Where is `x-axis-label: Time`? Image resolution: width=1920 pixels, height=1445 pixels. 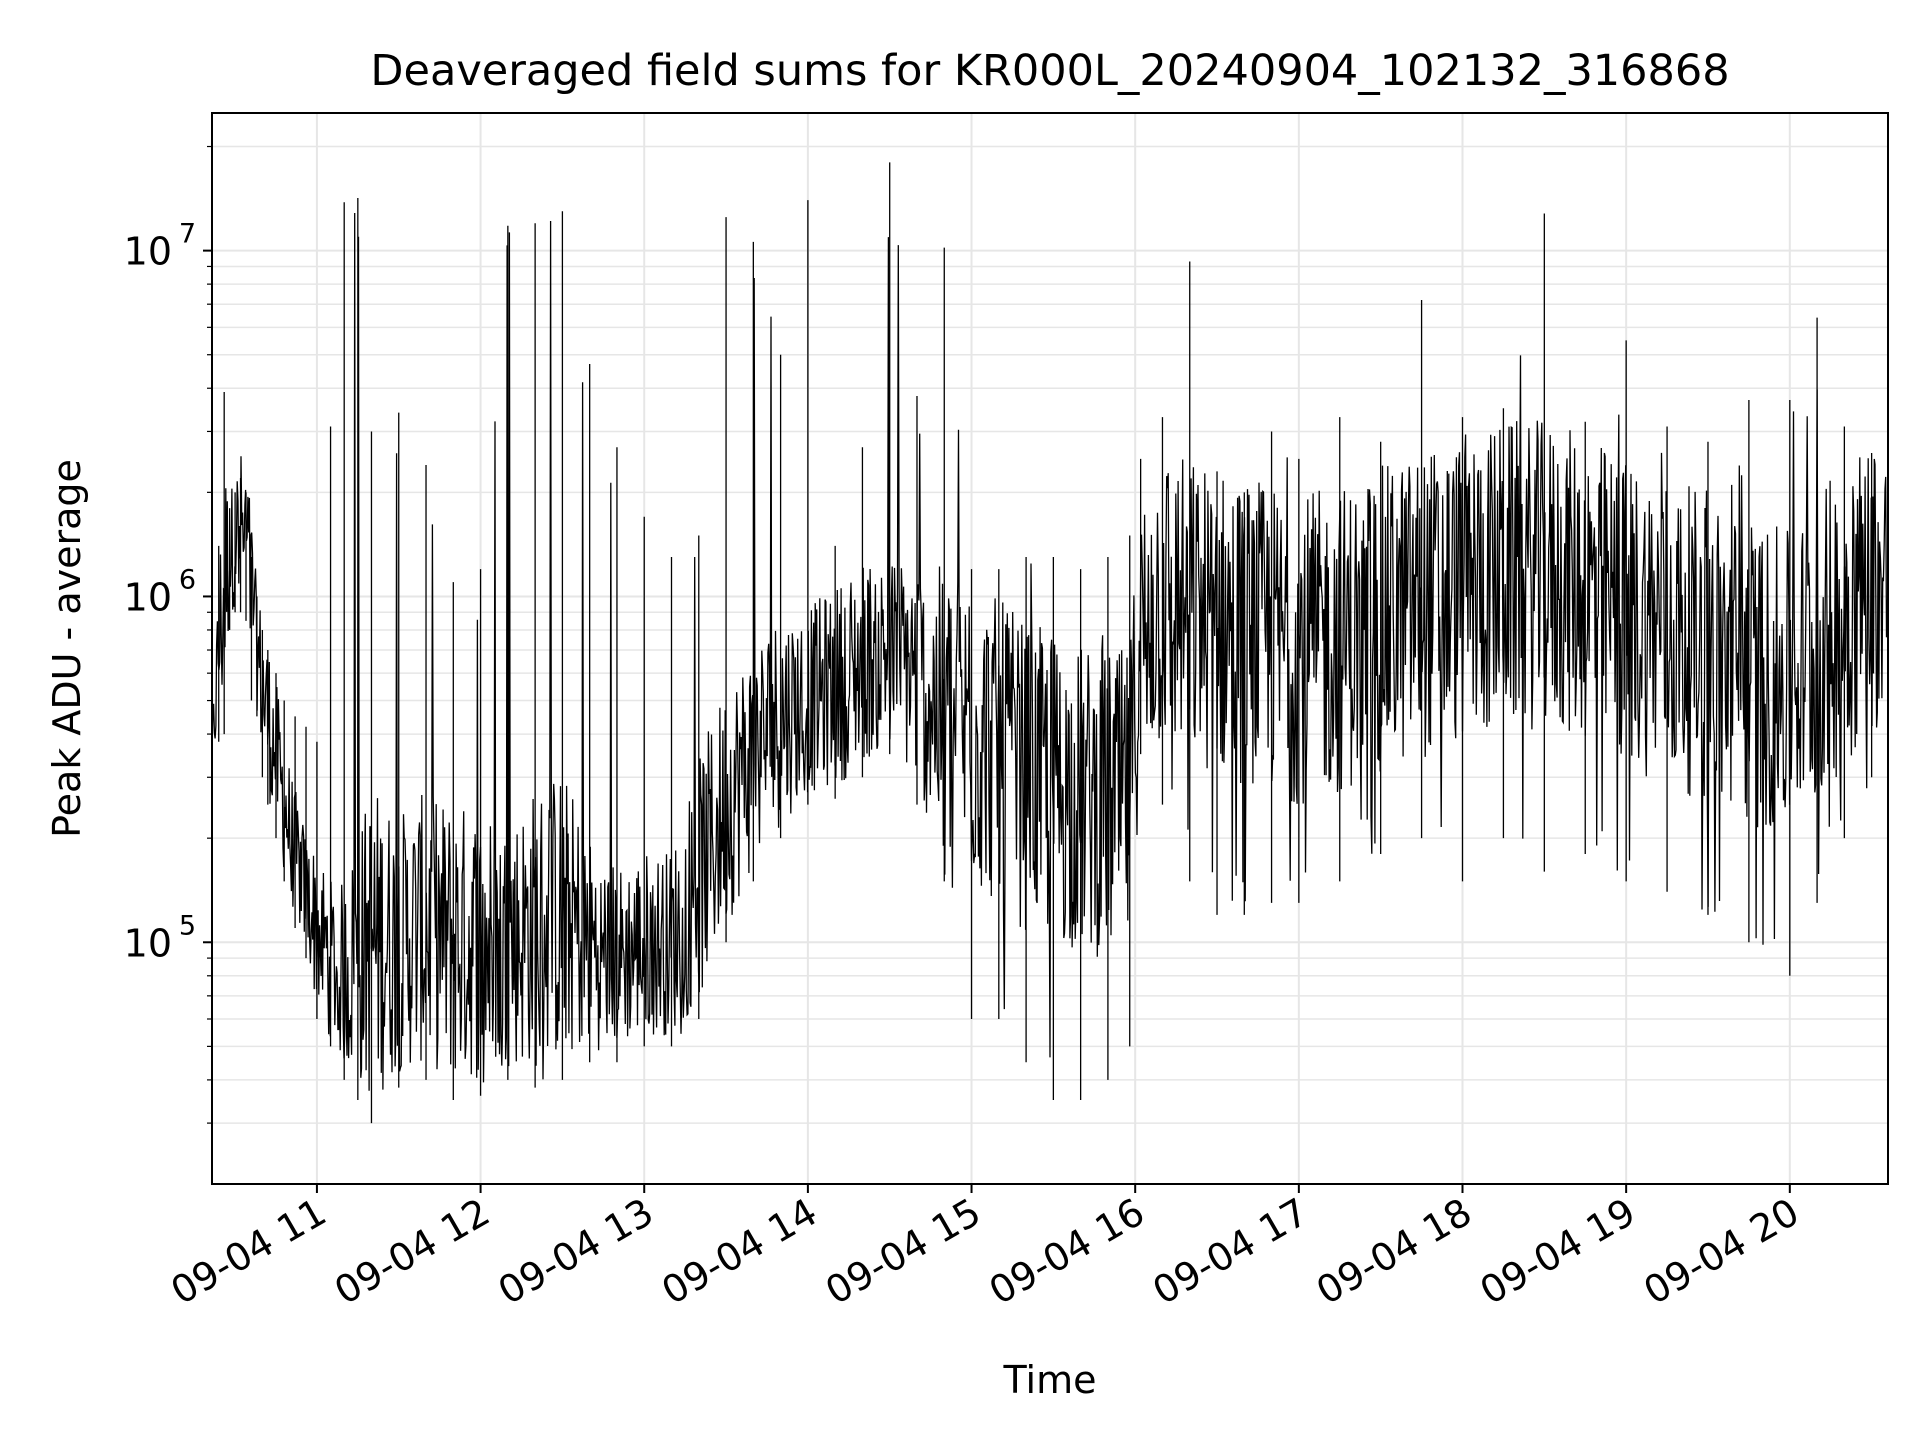 x-axis-label: Time is located at coordinates (1050, 1380).